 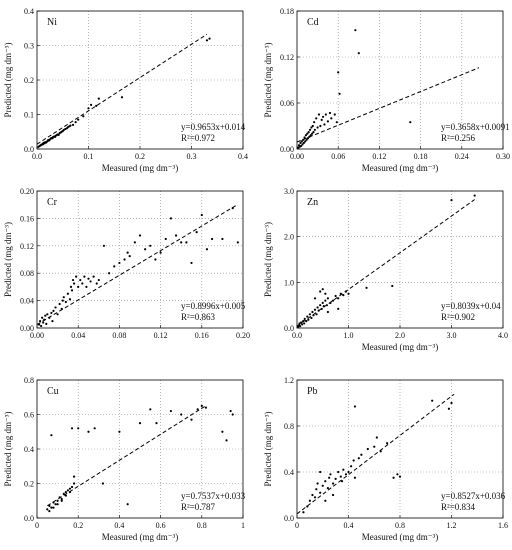 I want to click on y-tick-label: 1.2, so click(x=289, y=380).